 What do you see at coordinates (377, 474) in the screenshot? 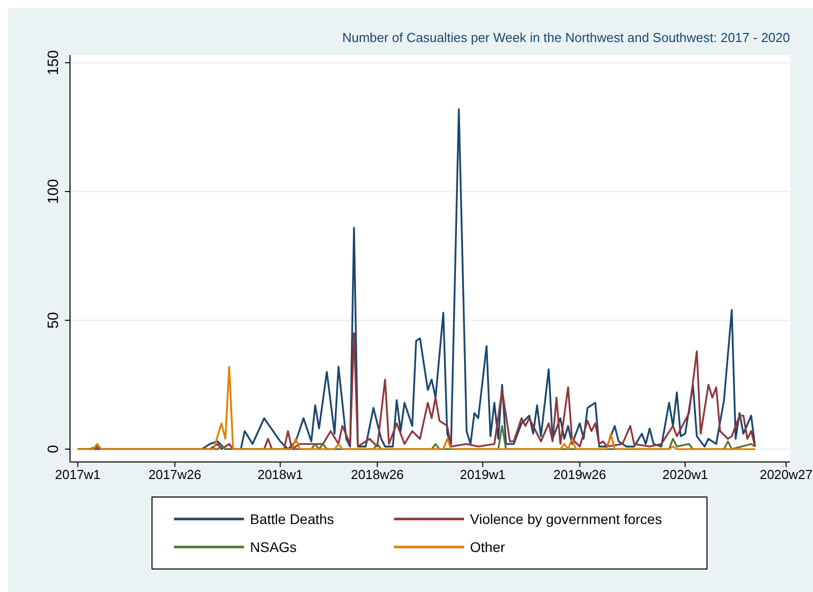
I see `x-tick-label: 2018w26` at bounding box center [377, 474].